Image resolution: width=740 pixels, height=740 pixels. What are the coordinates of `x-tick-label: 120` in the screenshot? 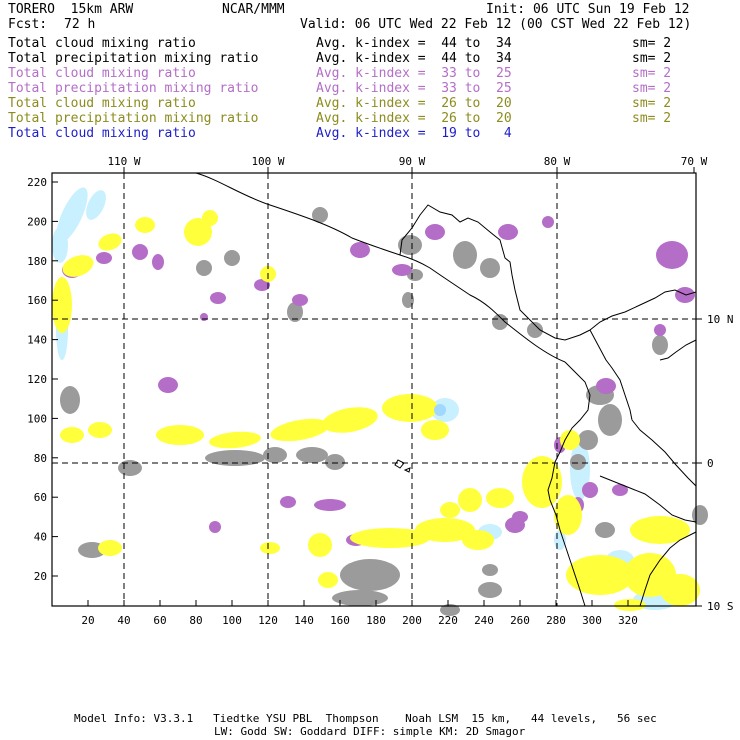 It's located at (268, 620).